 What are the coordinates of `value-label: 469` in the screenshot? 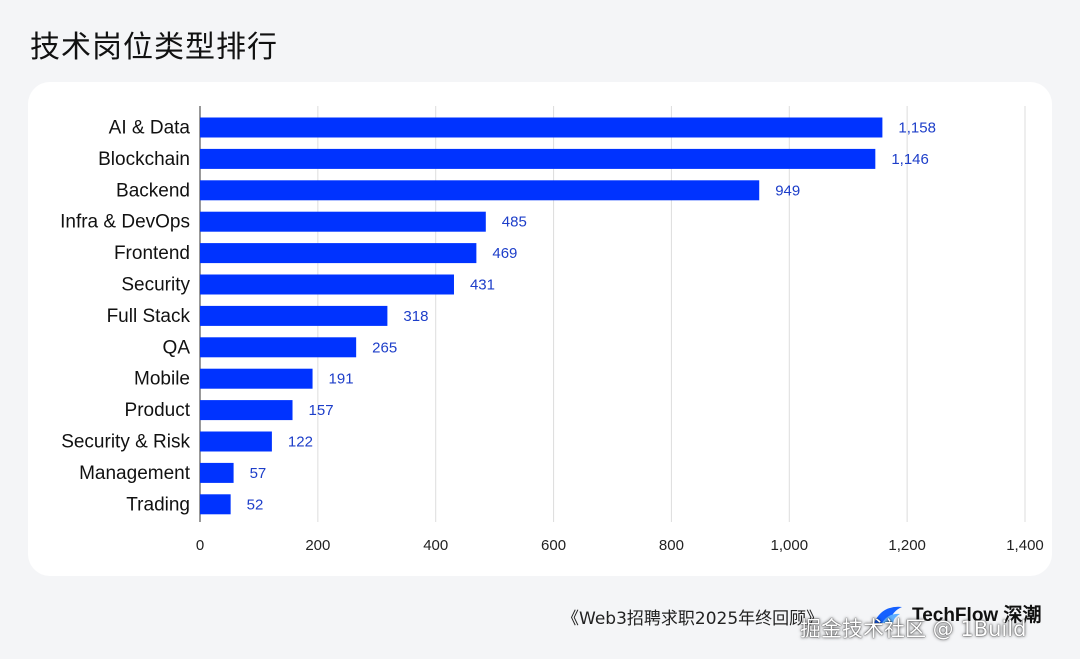 It's located at (504, 253).